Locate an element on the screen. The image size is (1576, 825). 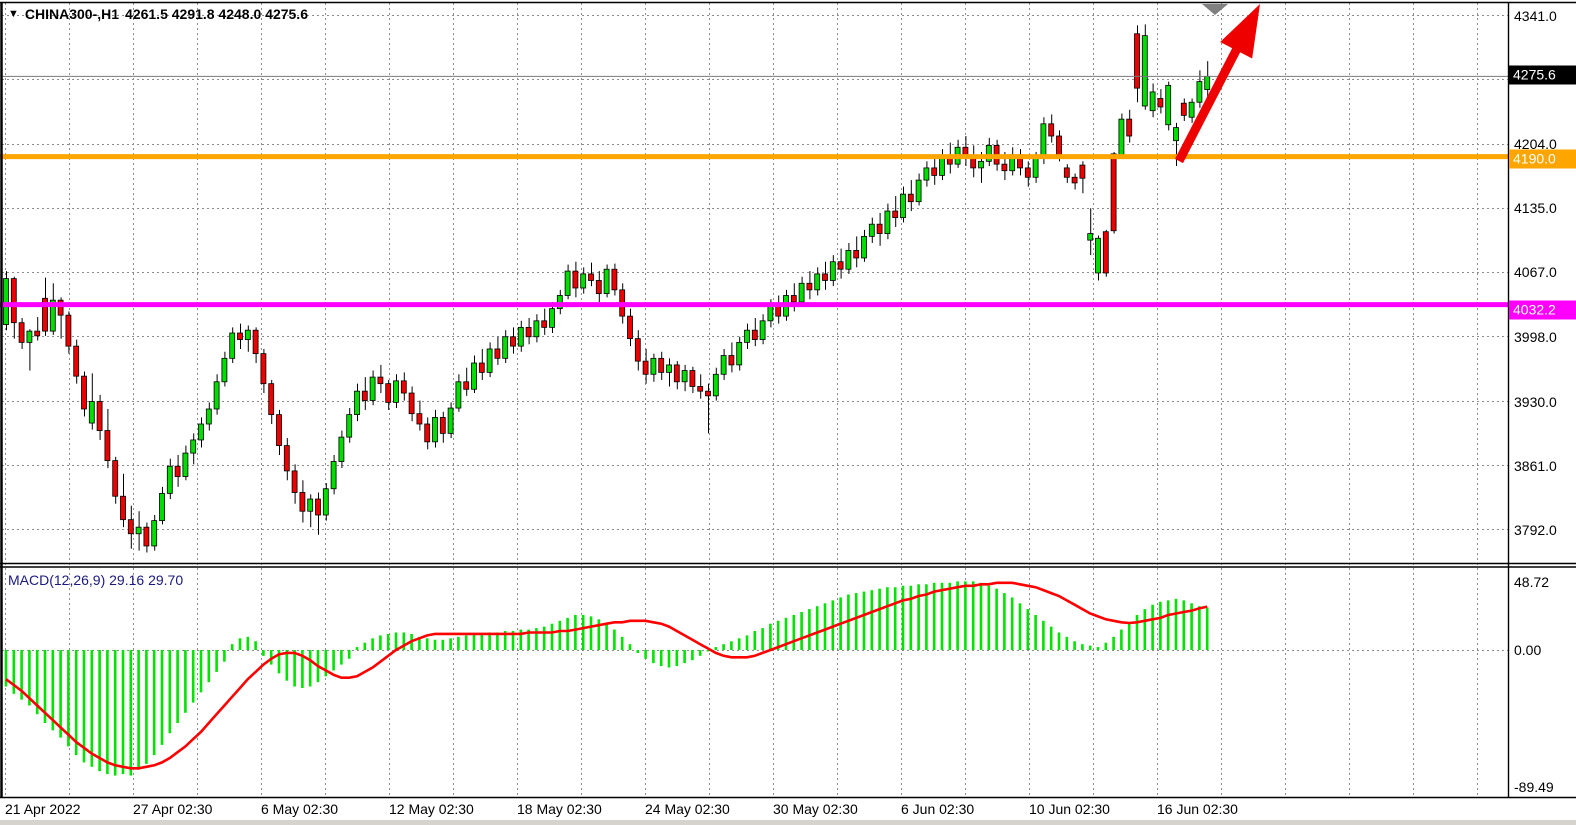
hline-orange-badge: 4190.0 is located at coordinates (1542, 159).